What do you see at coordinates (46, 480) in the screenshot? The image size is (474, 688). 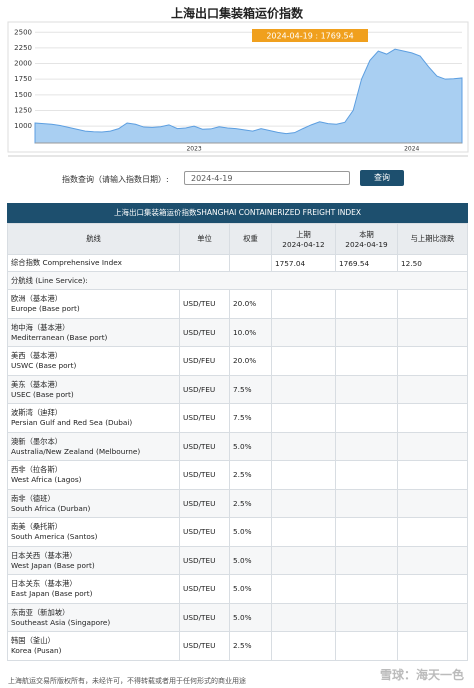 I see `cell-line: West Africa (Lagos)` at bounding box center [46, 480].